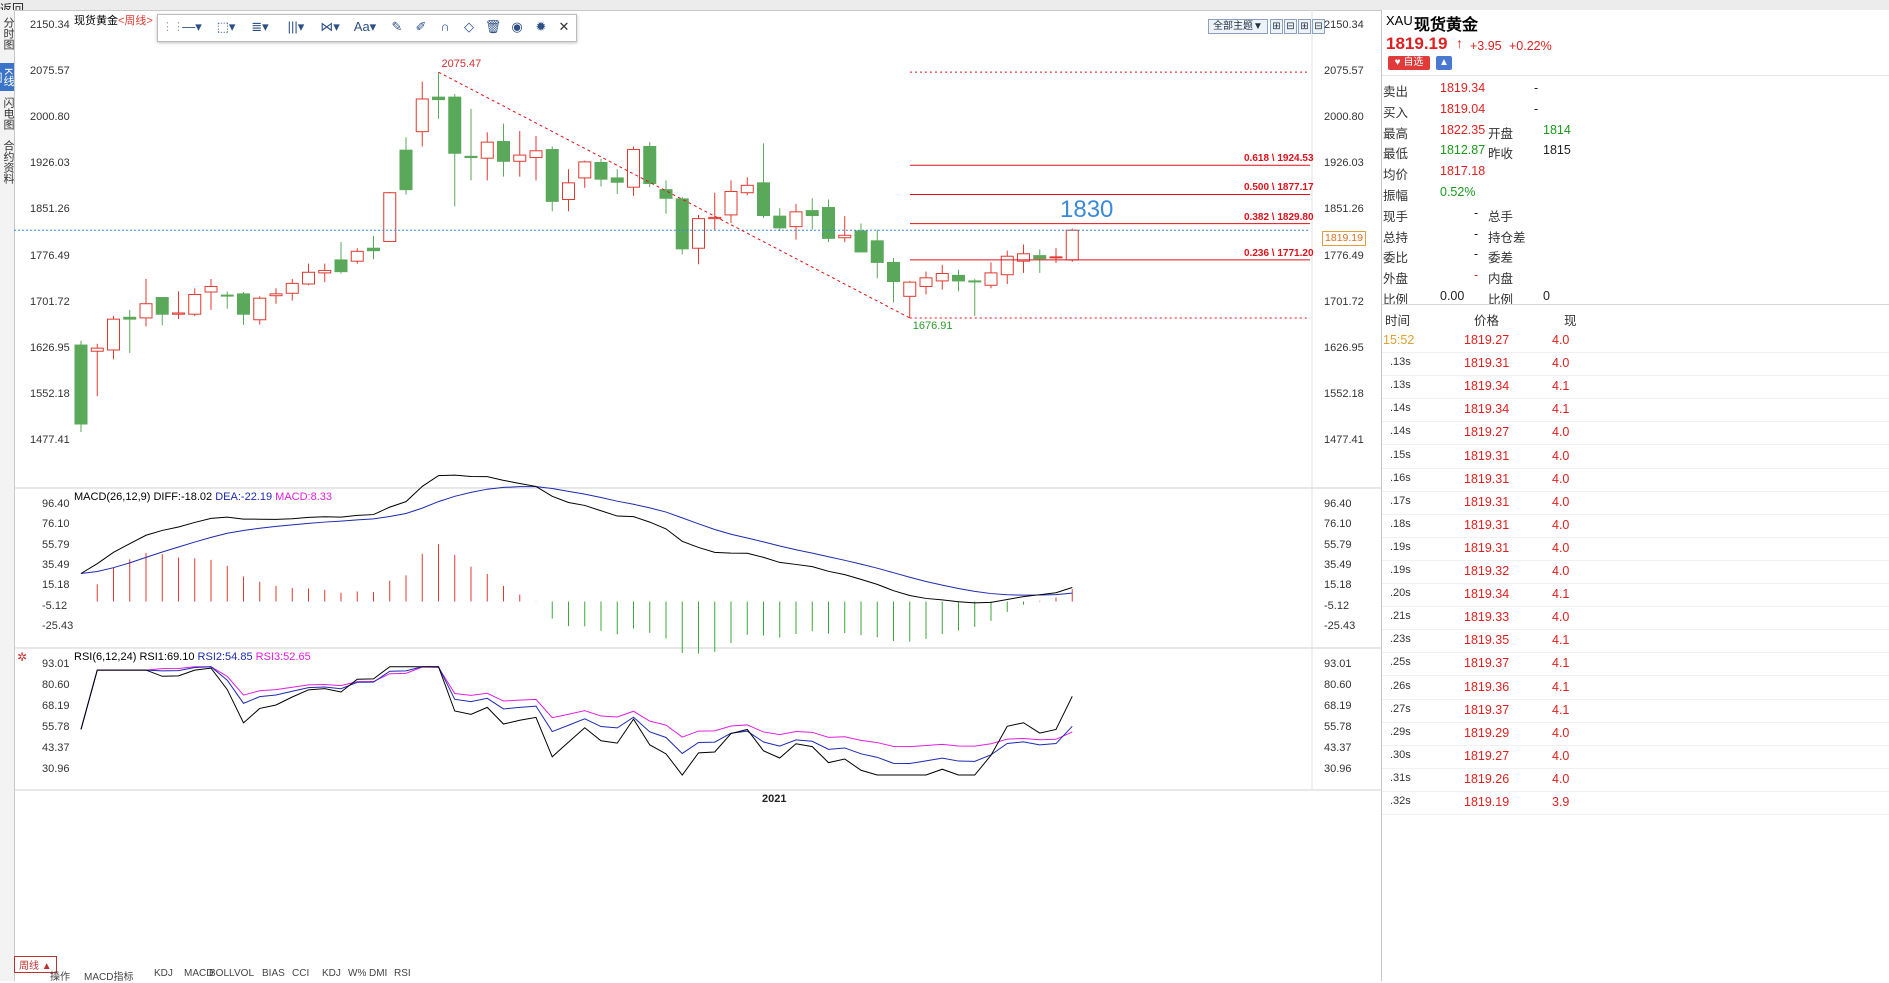  I want to click on theme-select: 全部主题▼, so click(1238, 26).